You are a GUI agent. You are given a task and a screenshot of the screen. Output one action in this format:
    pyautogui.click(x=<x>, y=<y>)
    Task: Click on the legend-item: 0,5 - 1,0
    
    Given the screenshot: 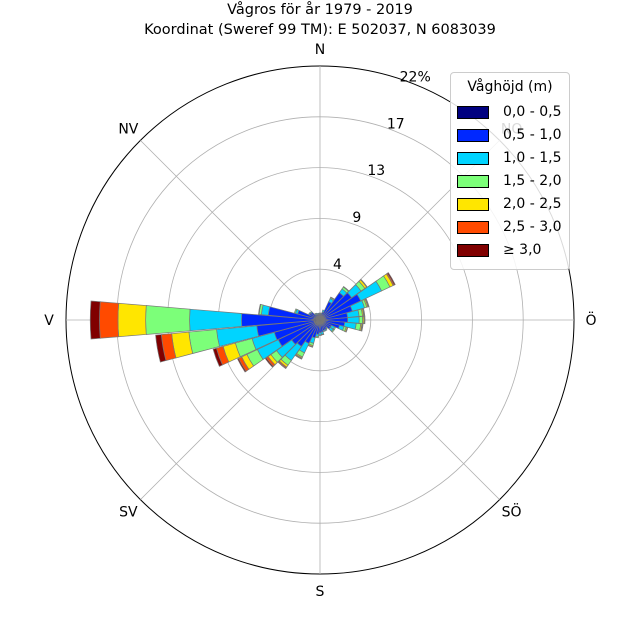 What is the action you would take?
    pyautogui.click(x=509, y=135)
    